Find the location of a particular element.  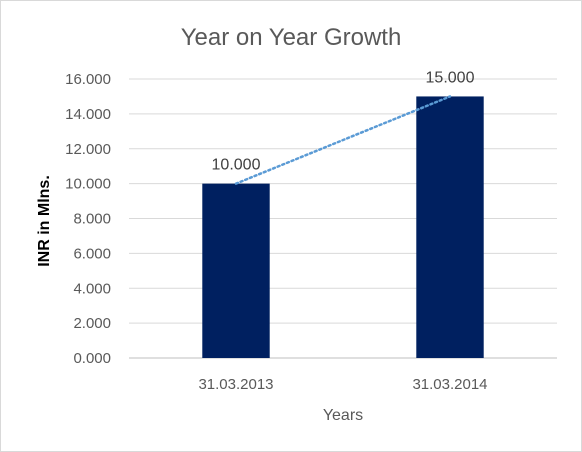

y-tick-label: 4.000 is located at coordinates (92, 288).